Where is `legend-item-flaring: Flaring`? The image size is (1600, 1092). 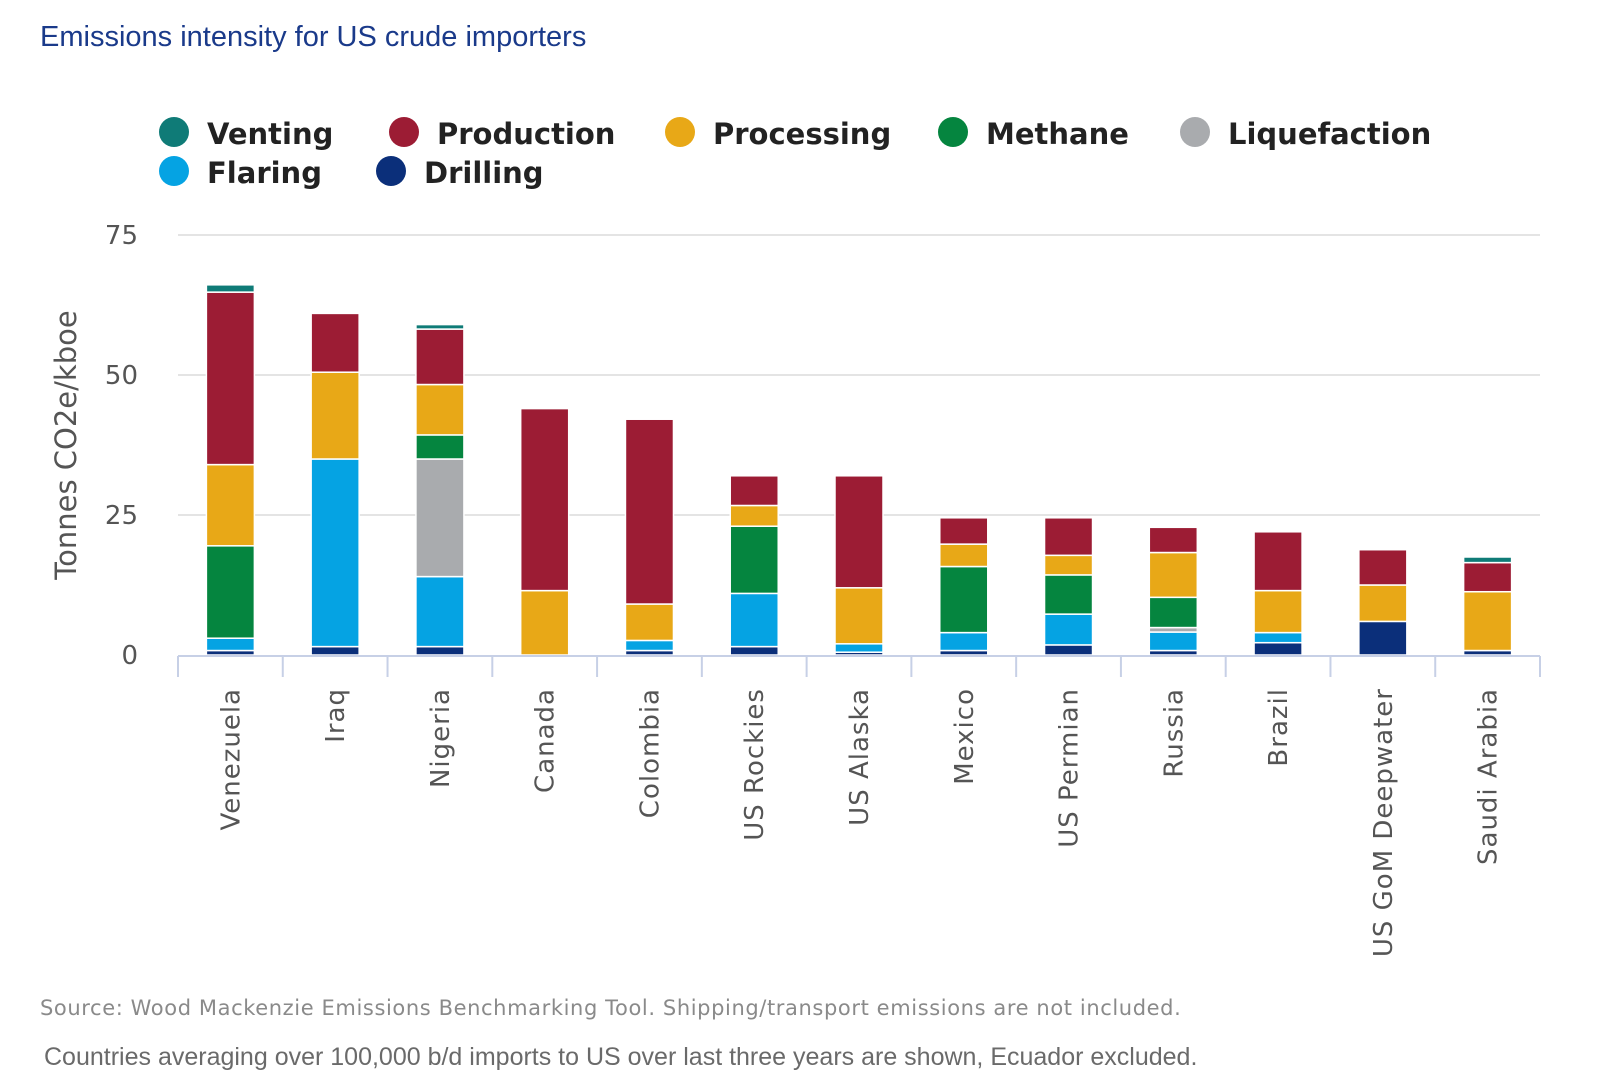 legend-item-flaring: Flaring is located at coordinates (240, 173).